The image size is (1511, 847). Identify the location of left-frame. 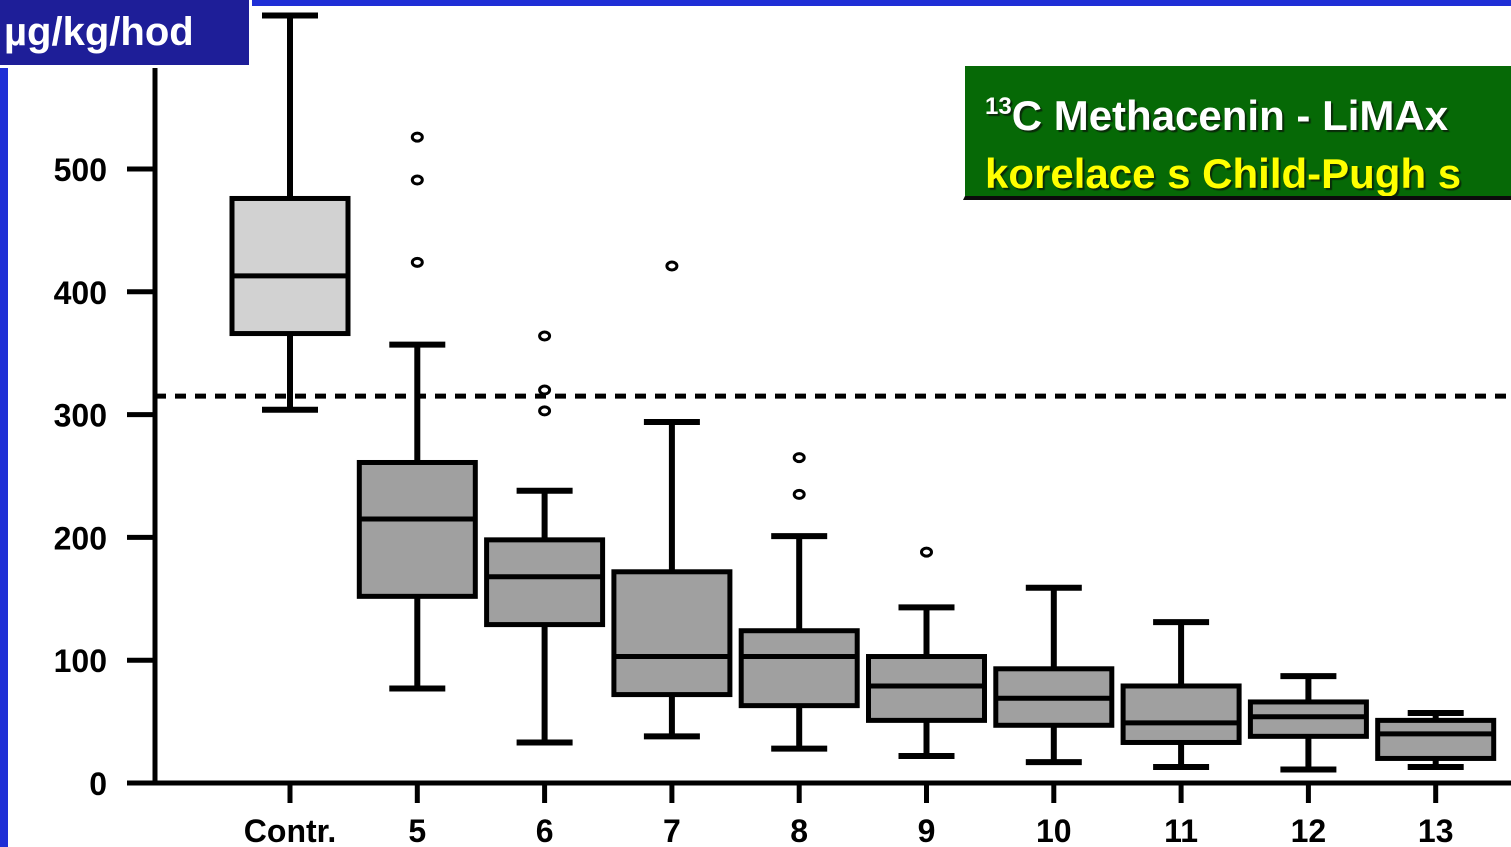
(4, 423).